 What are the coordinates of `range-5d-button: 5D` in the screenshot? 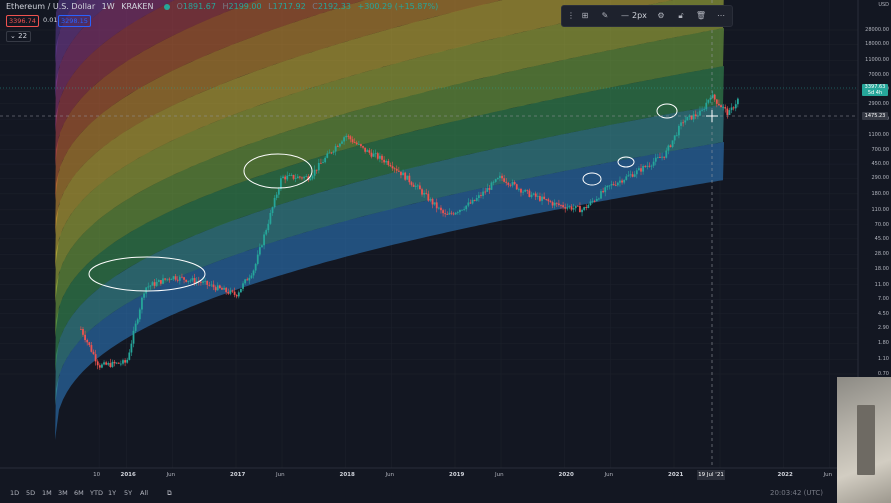 It's located at (31, 493).